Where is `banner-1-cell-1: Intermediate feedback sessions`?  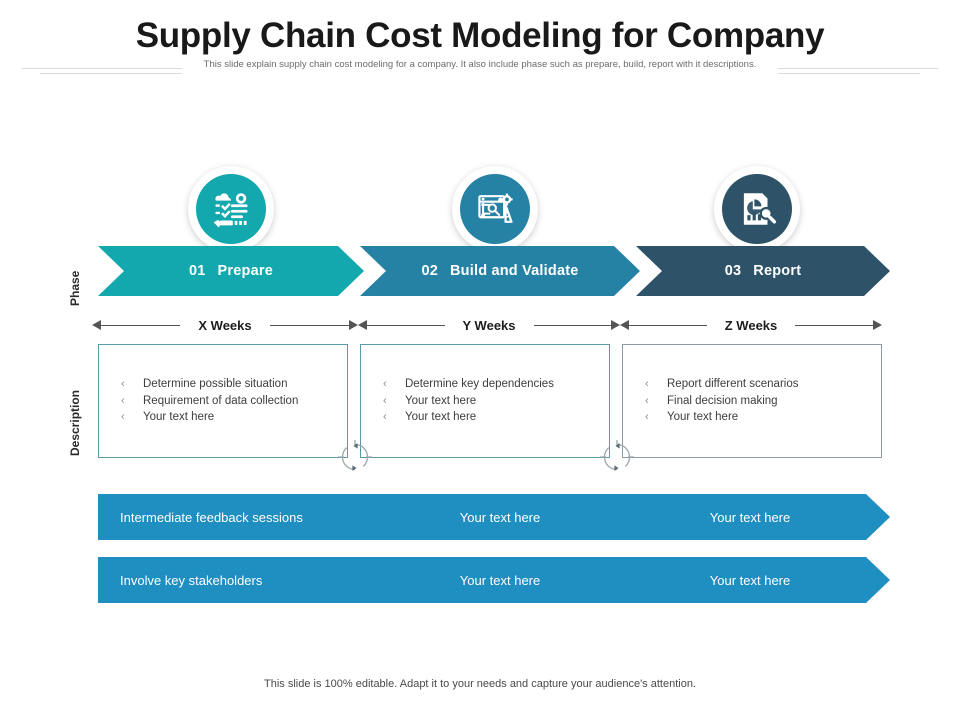
banner-1-cell-1: Intermediate feedback sessions is located at coordinates (211, 517).